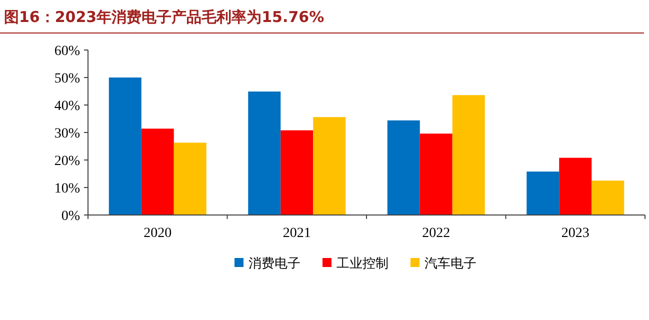 The image size is (649, 320). I want to click on x-tick-label: 2023, so click(575, 233).